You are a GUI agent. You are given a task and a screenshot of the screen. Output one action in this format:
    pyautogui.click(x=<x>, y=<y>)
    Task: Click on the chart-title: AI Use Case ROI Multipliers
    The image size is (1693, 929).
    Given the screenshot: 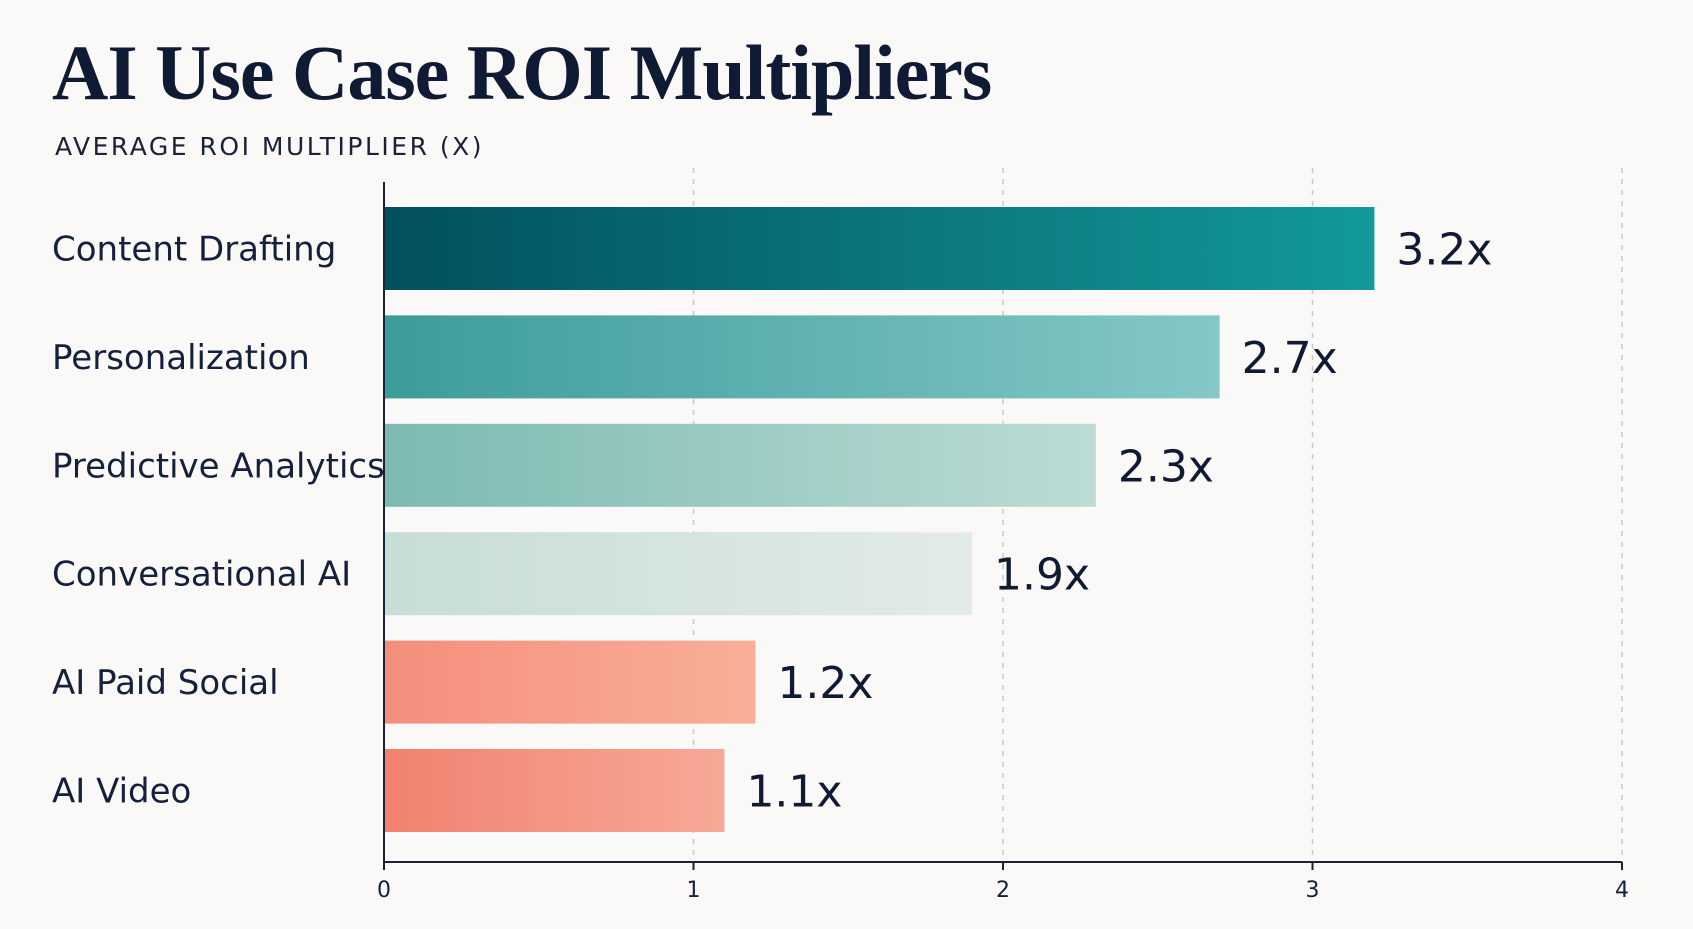 What is the action you would take?
    pyautogui.click(x=522, y=72)
    